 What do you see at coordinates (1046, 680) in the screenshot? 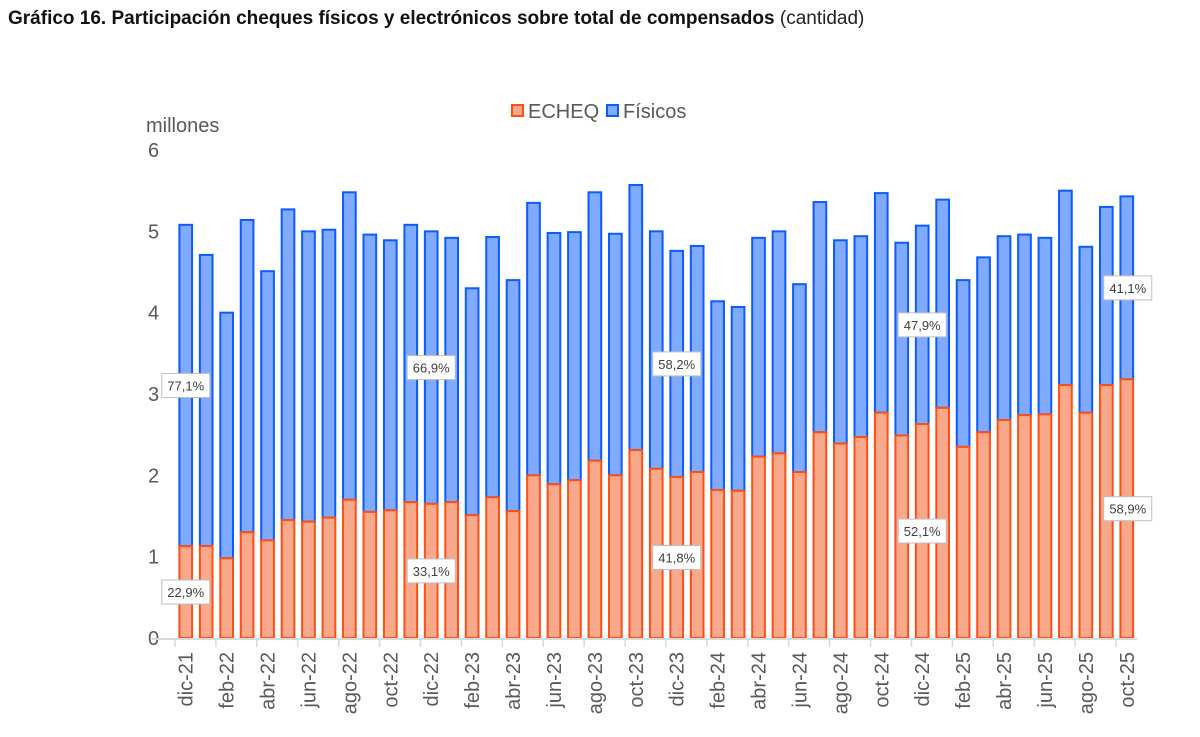
I see `x-tick-label: jun-25` at bounding box center [1046, 680].